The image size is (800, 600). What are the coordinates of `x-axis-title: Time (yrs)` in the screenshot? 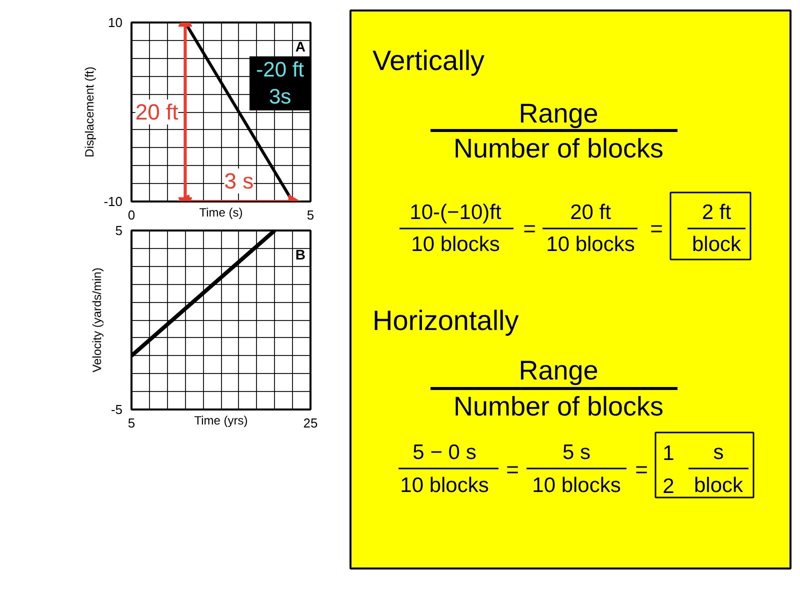 It's located at (221, 421).